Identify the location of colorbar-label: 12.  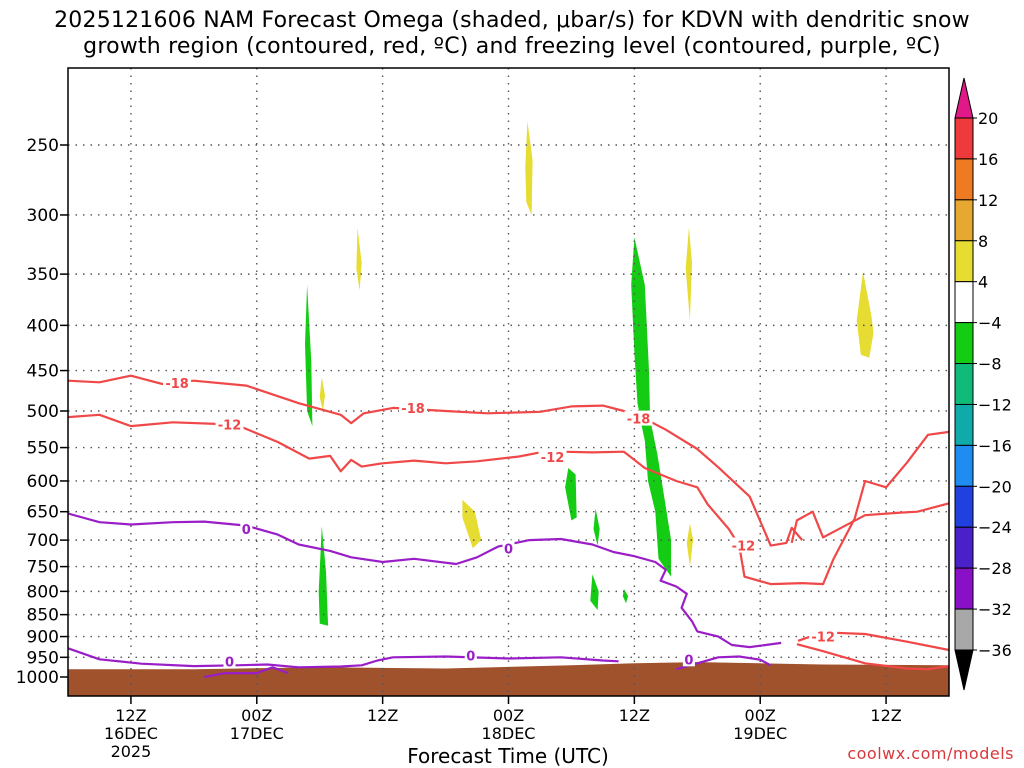
(988, 200).